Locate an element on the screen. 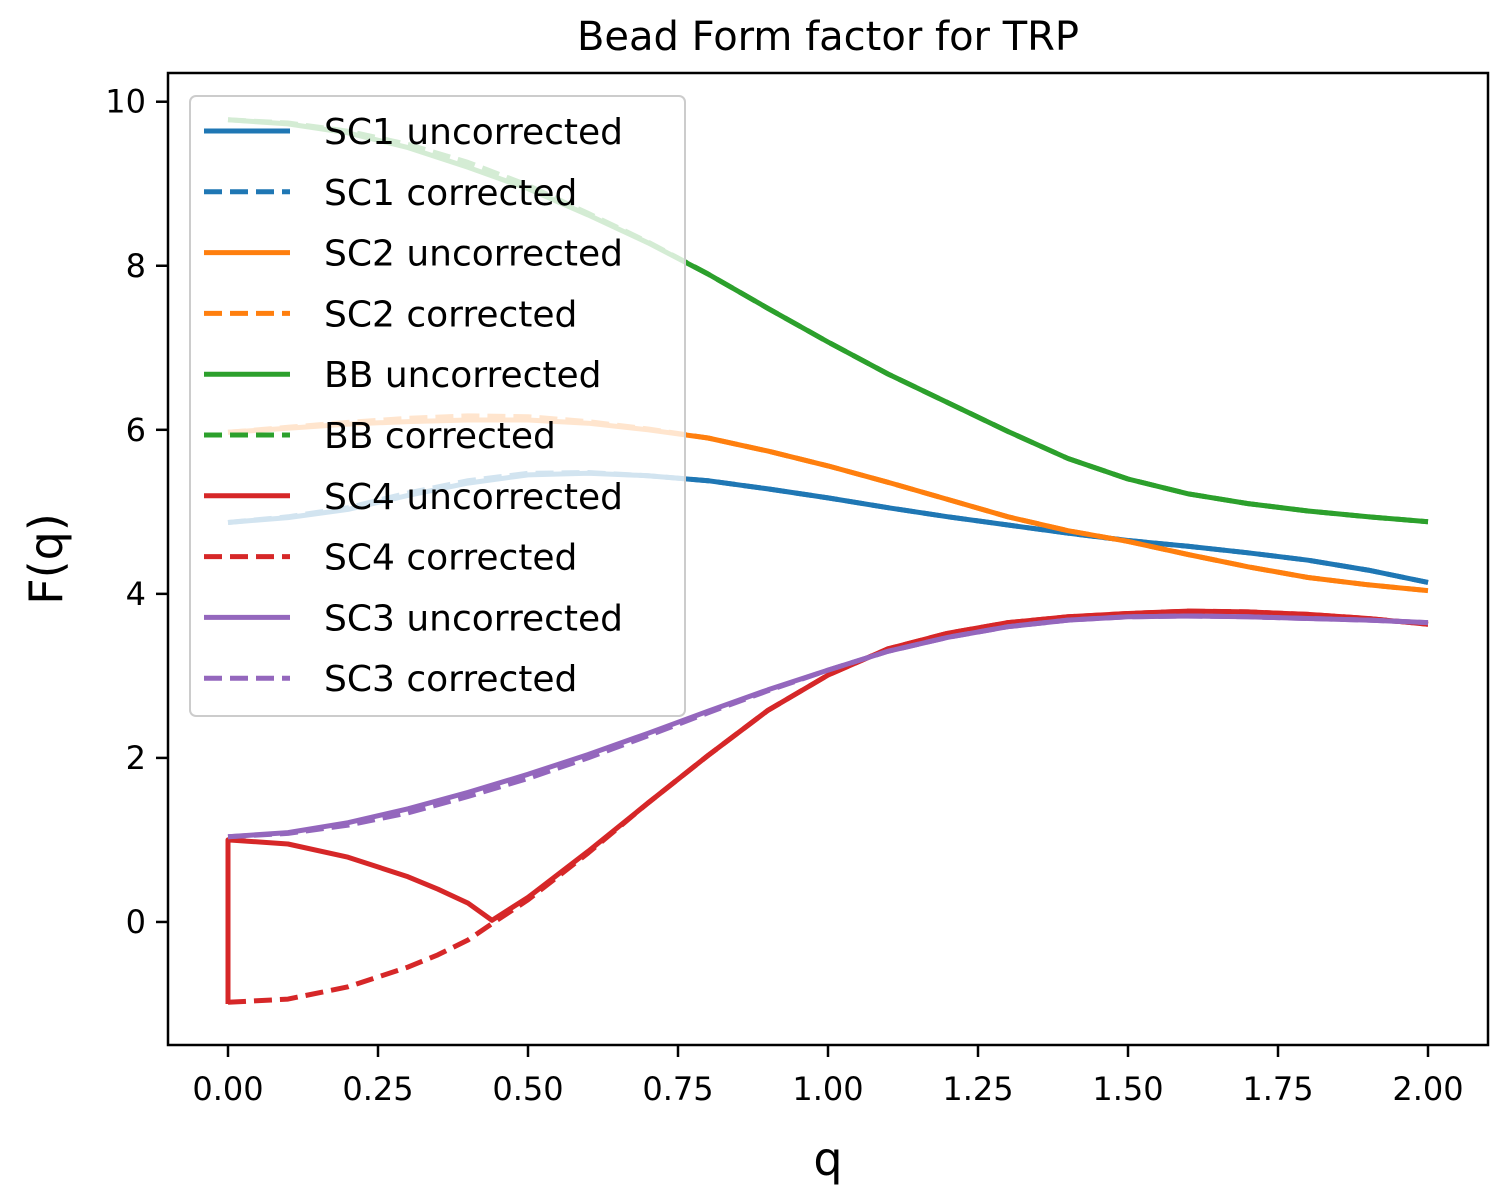 The image size is (1500, 1200). x-tick-label: 0.00 is located at coordinates (227, 1089).